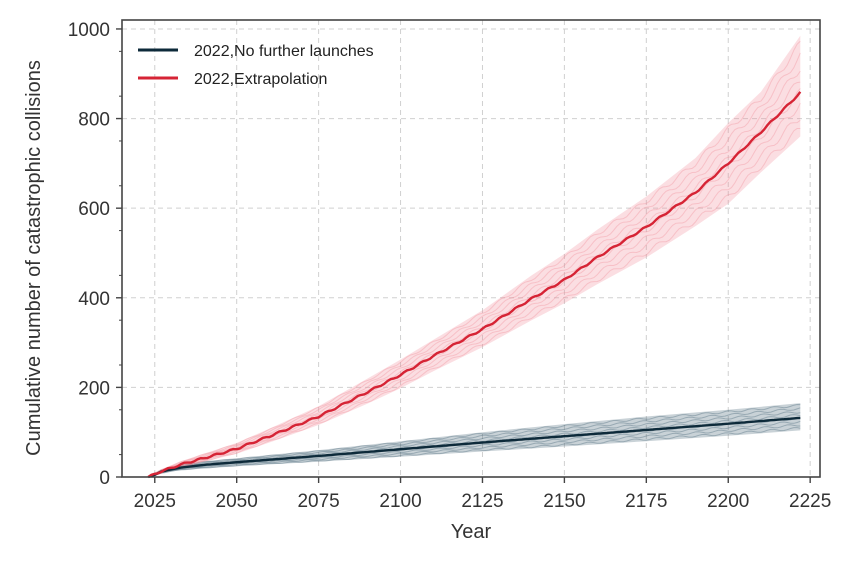 The width and height of the screenshot is (850, 568). What do you see at coordinates (564, 501) in the screenshot?
I see `x-tick-label: 2150` at bounding box center [564, 501].